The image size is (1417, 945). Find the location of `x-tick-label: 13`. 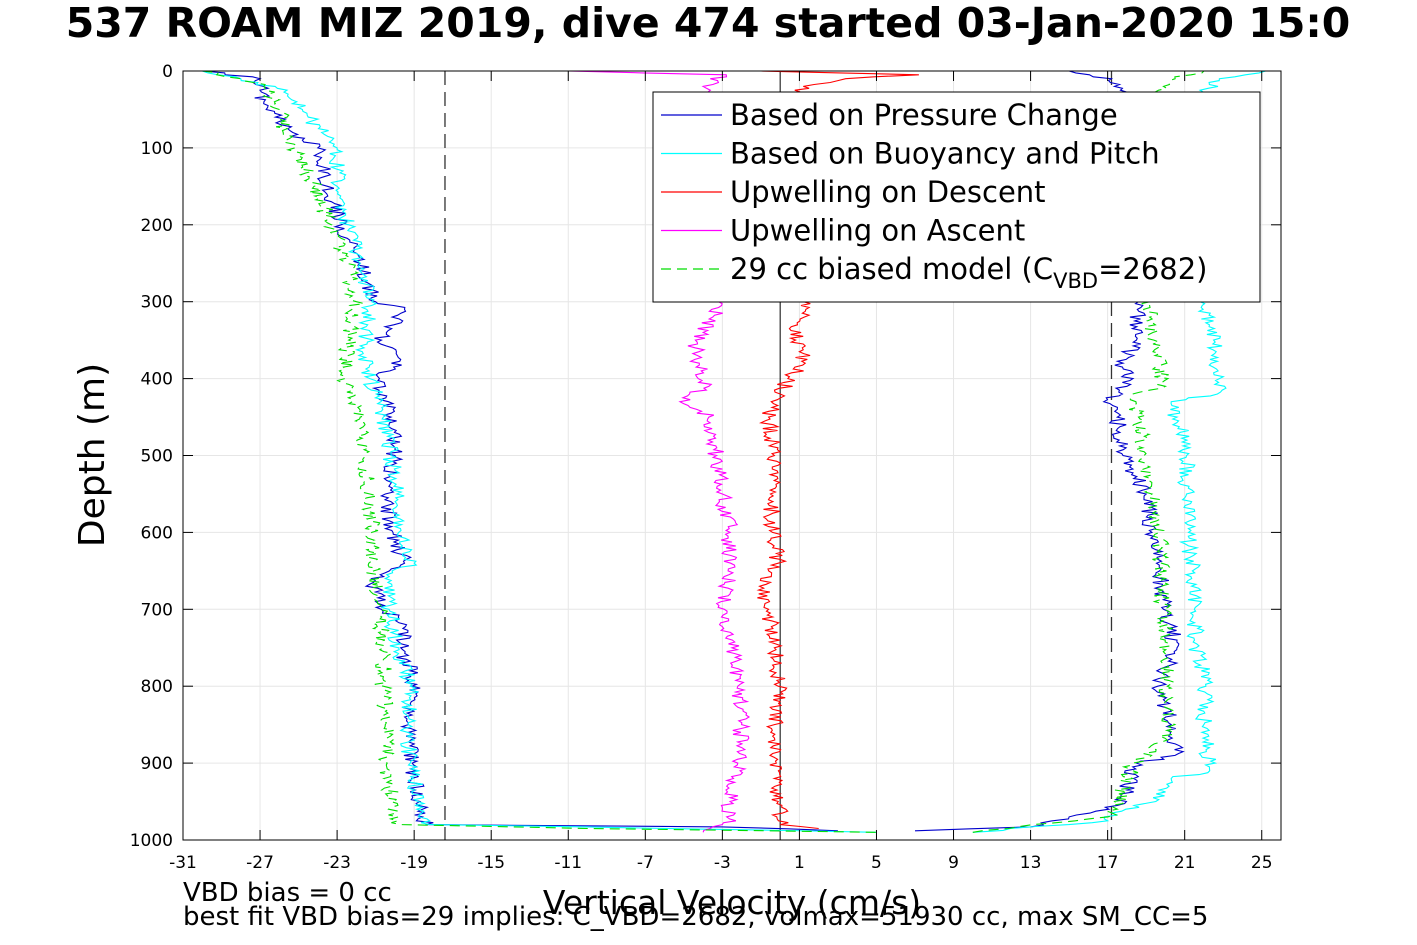

x-tick-label: 13 is located at coordinates (1031, 863).